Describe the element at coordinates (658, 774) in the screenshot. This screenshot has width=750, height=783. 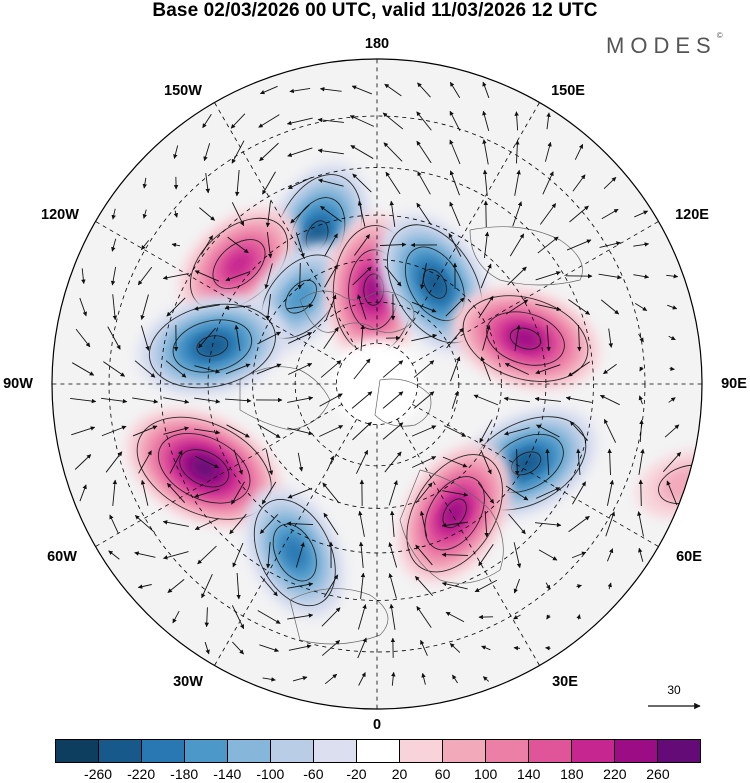
I see `colorbar-tick-label: 260` at that location.